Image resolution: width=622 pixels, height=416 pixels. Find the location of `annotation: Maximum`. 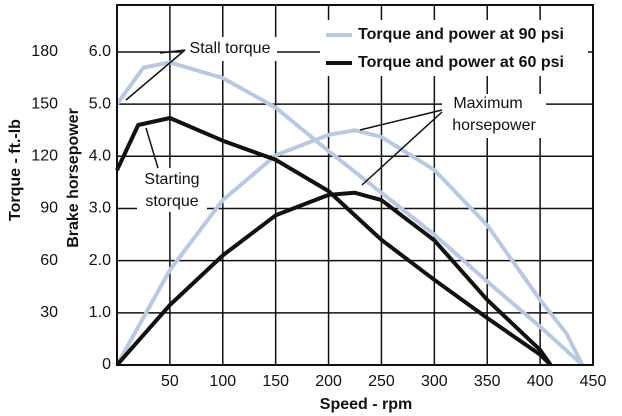

annotation: Maximum is located at coordinates (487, 103).